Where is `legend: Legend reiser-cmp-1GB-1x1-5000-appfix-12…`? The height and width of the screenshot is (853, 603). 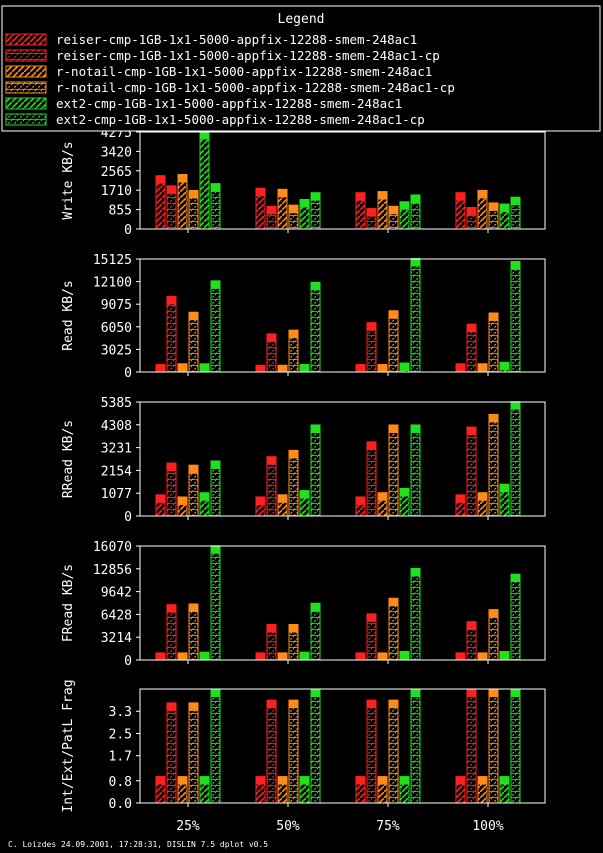
legend: Legend reiser-cmp-1GB-1x1-5000-appfix-12… is located at coordinates (301, 68).